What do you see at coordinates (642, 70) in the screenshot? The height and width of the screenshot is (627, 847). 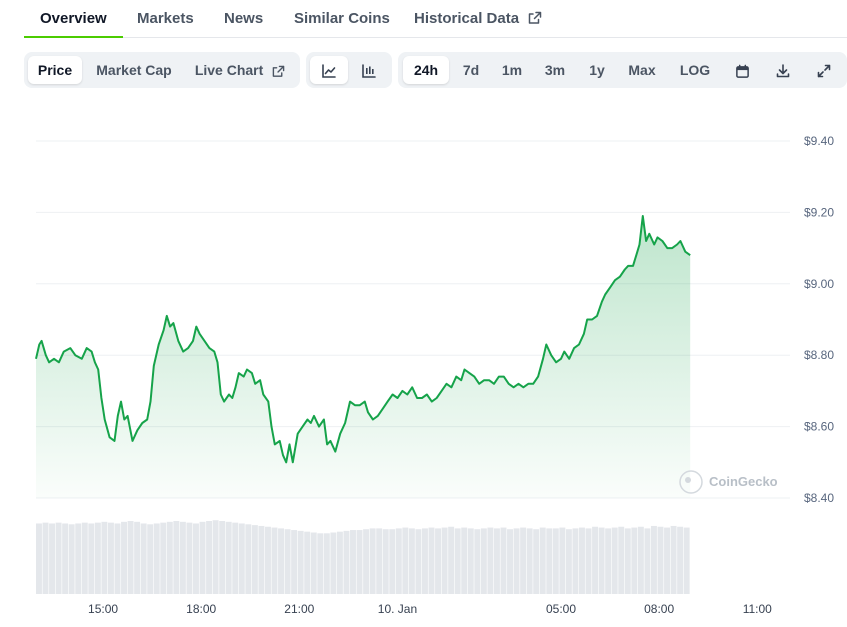 I see `range-max: Max` at bounding box center [642, 70].